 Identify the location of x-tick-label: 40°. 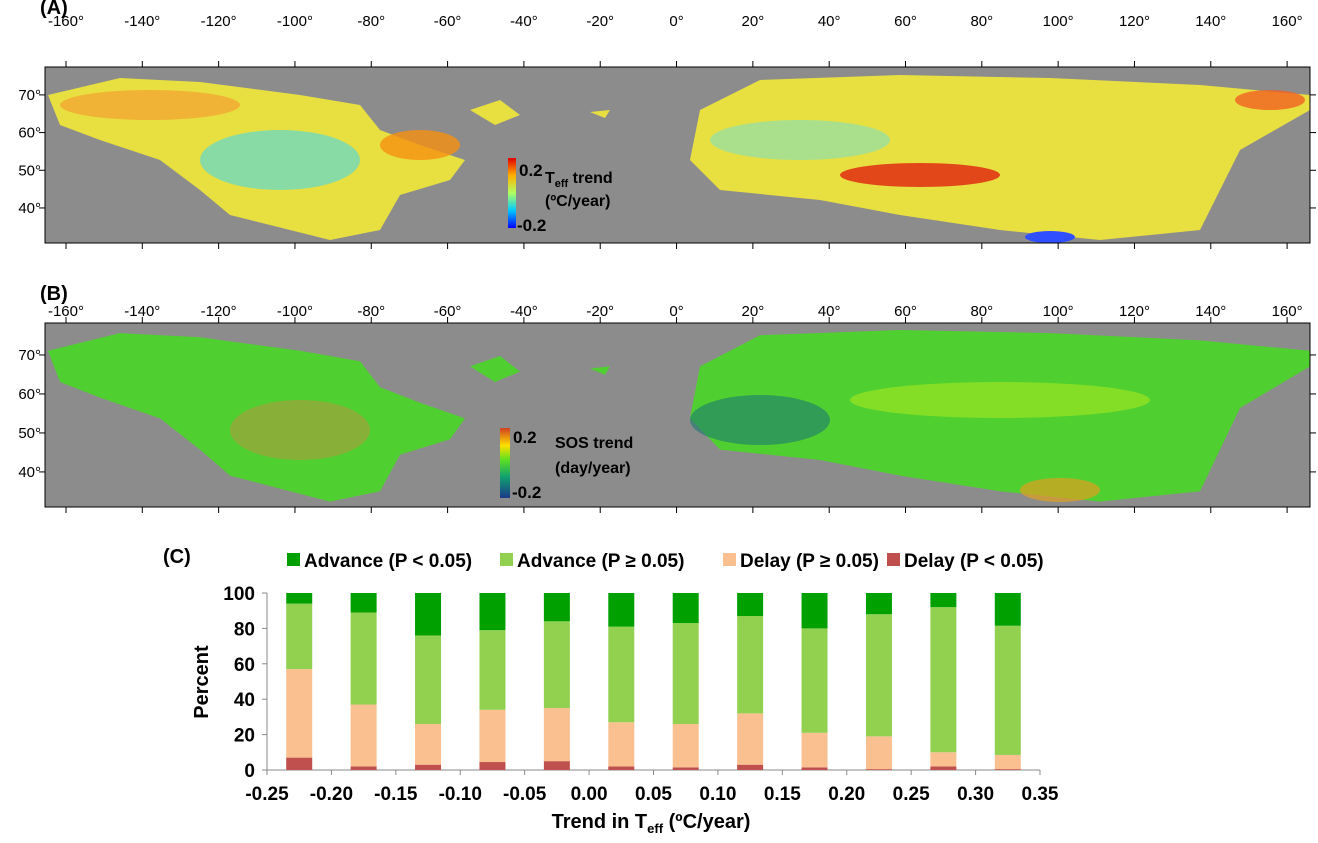
(829, 21).